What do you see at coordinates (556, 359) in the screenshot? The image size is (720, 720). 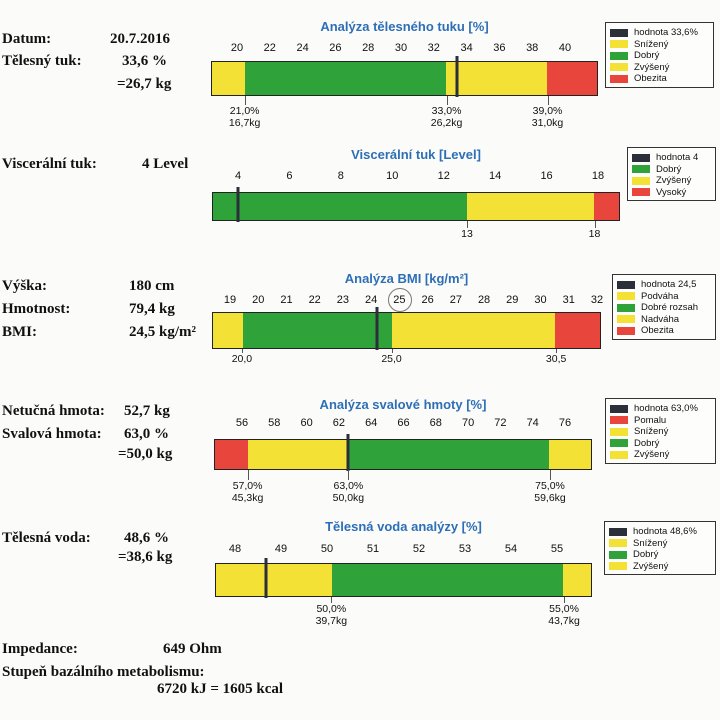 I see `threshold-annotation: 30,5` at bounding box center [556, 359].